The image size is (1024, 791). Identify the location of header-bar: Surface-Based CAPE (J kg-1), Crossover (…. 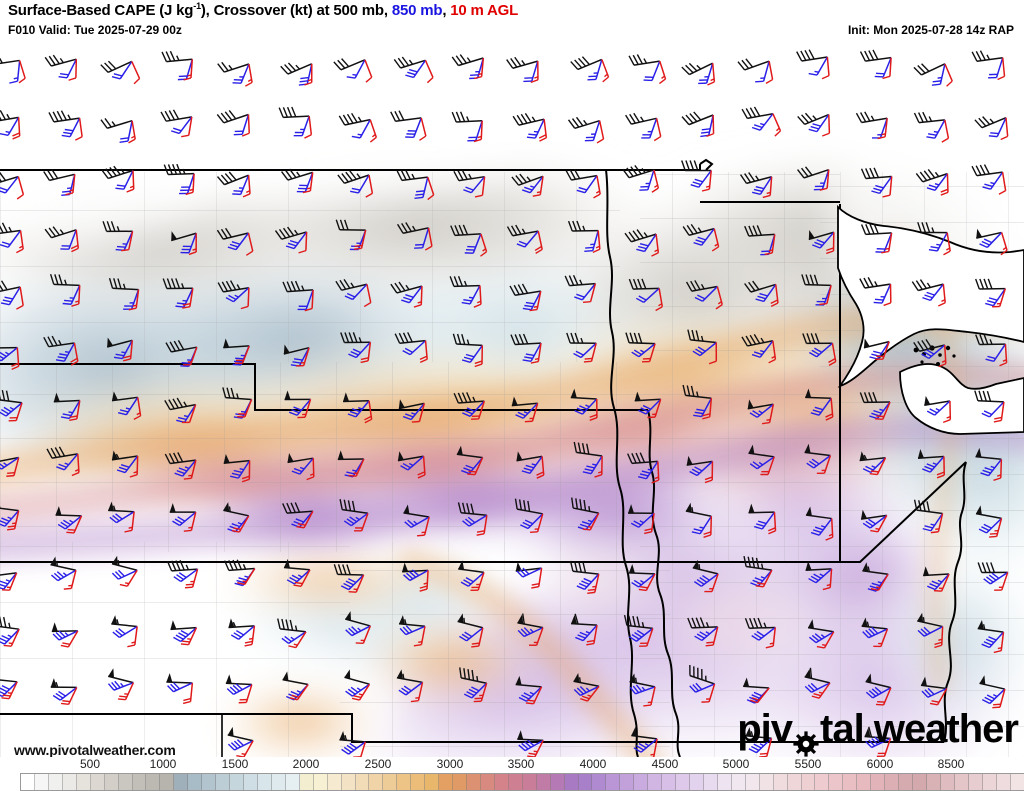
(512, 21).